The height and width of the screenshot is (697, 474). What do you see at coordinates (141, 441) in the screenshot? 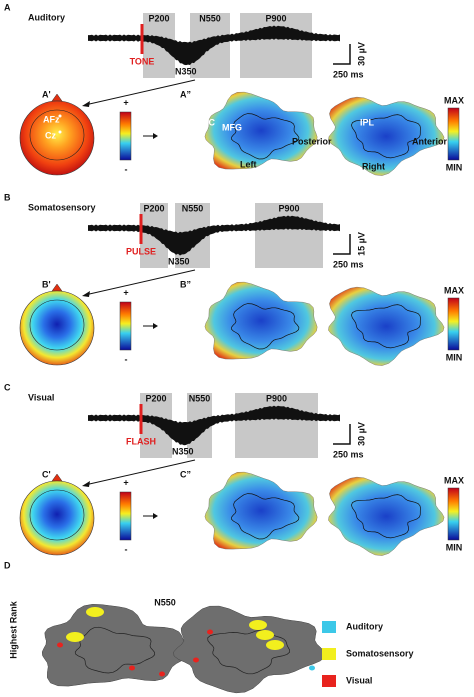
I see `stimulus-label: FLASH` at bounding box center [141, 441].